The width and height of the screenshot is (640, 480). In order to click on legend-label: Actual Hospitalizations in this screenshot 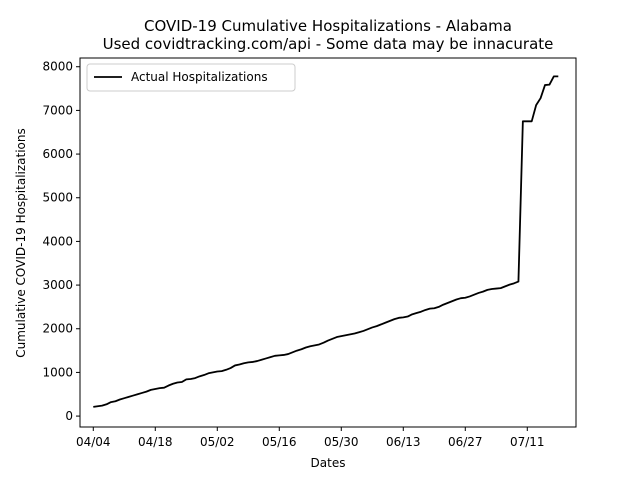, I will do `click(199, 77)`.